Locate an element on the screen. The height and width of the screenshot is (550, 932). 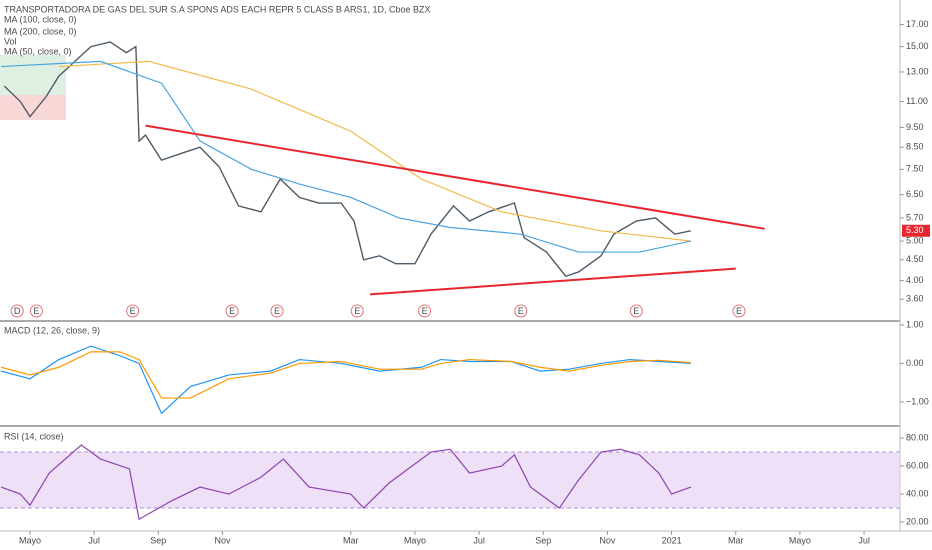
y-tick-label: 0.00 is located at coordinates (915, 363).